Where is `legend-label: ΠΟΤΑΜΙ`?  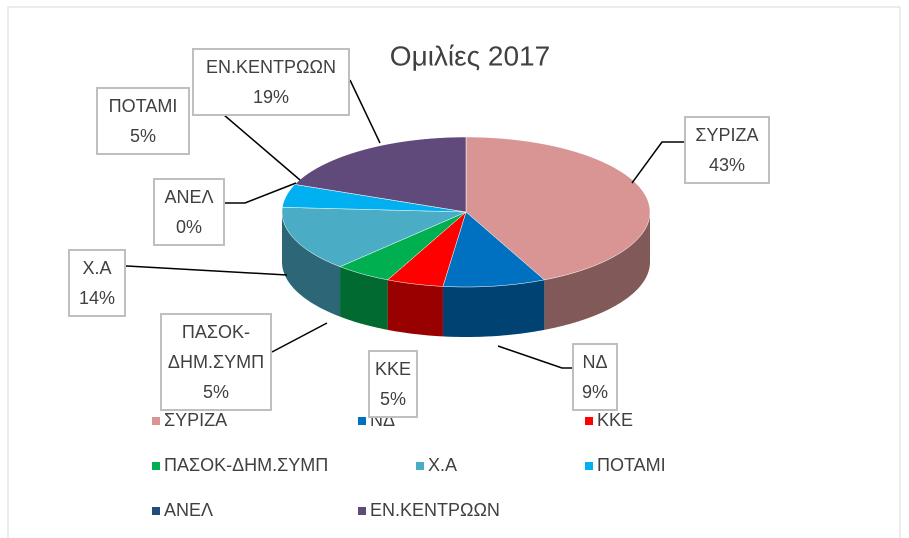
legend-label: ΠΟΤΑΜΙ is located at coordinates (631, 465).